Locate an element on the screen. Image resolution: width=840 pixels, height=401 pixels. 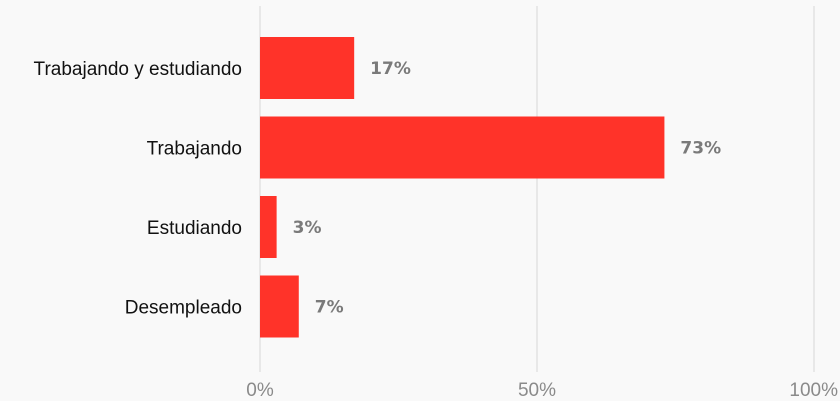
x-tick-label: 100% is located at coordinates (813, 390).